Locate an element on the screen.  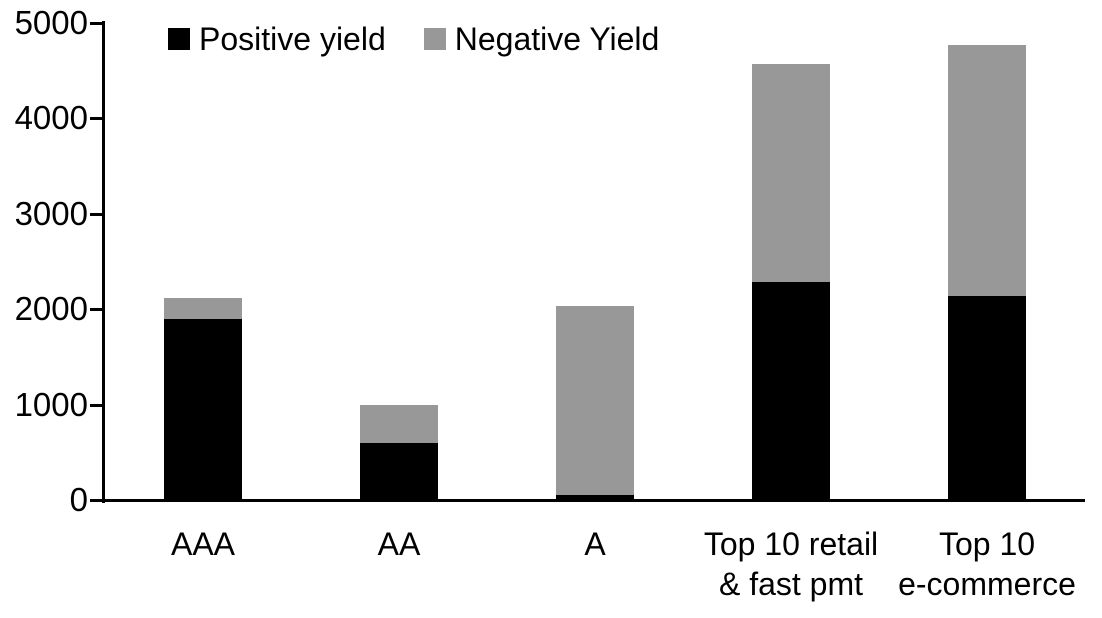
y-axis-tick-label: 5000 is located at coordinates (51, 22).